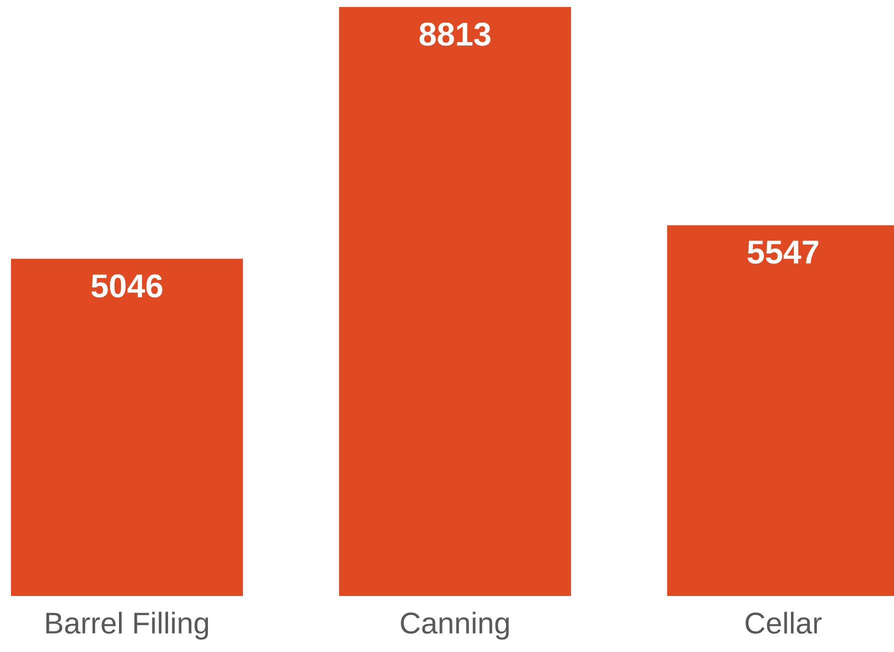  What do you see at coordinates (454, 626) in the screenshot?
I see `x-tick-label: Canning` at bounding box center [454, 626].